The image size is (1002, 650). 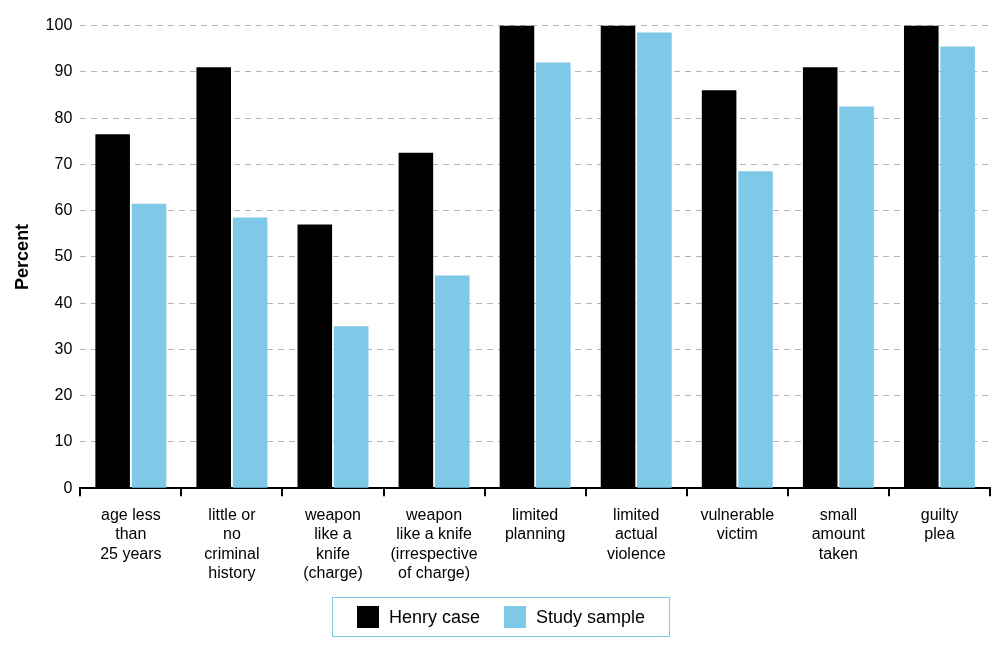 I want to click on x-tick-label: vulnerable victim, so click(x=737, y=524).